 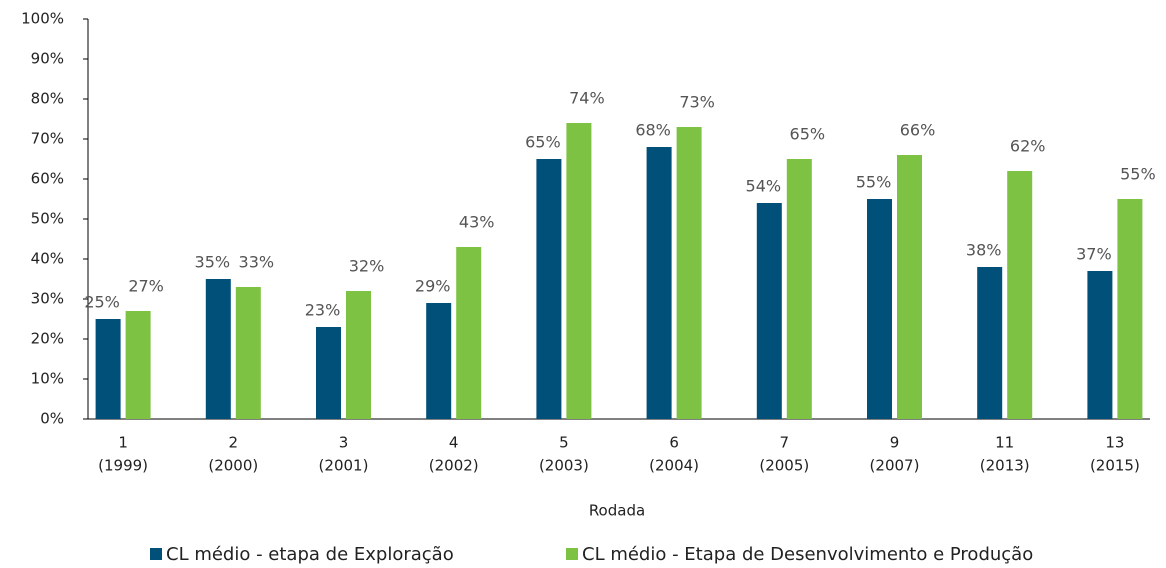 I want to click on value-label: 27%, so click(x=146, y=286).